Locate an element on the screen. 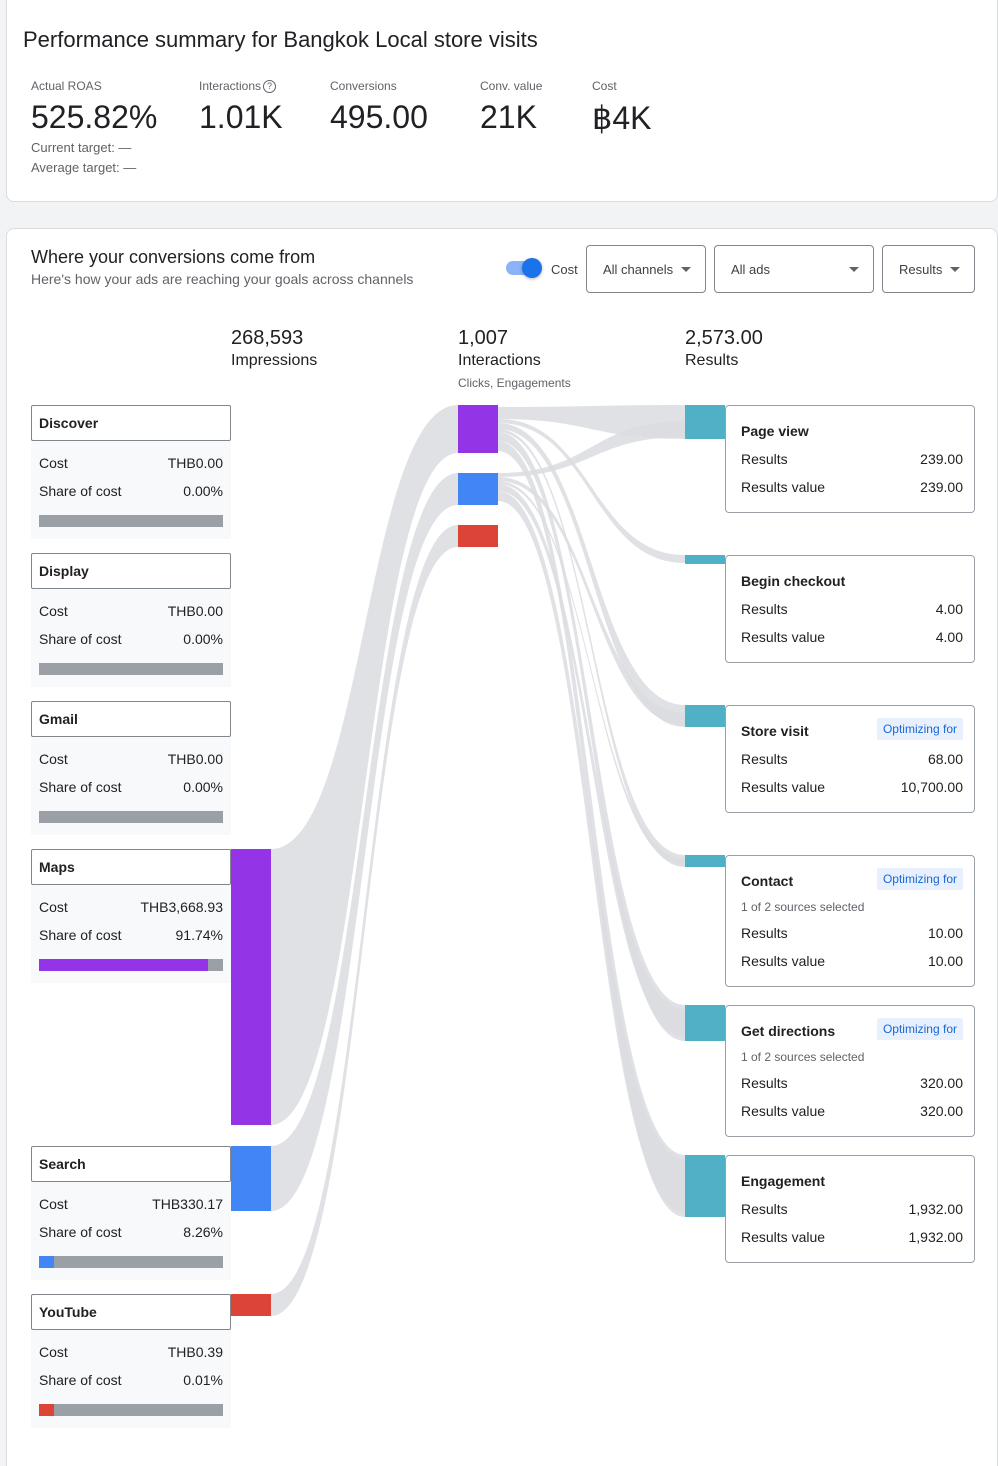  metric-value: 1.01K is located at coordinates (241, 117).